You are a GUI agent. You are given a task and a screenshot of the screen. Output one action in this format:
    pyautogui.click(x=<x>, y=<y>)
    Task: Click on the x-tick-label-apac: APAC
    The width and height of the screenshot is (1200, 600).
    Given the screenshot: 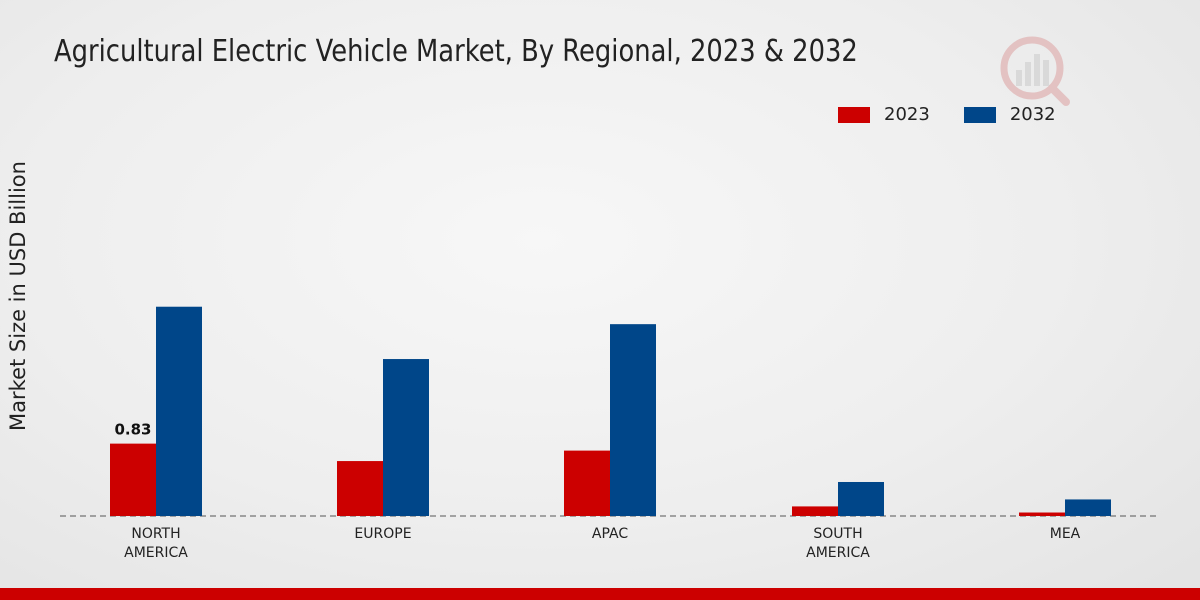 What is the action you would take?
    pyautogui.click(x=610, y=534)
    